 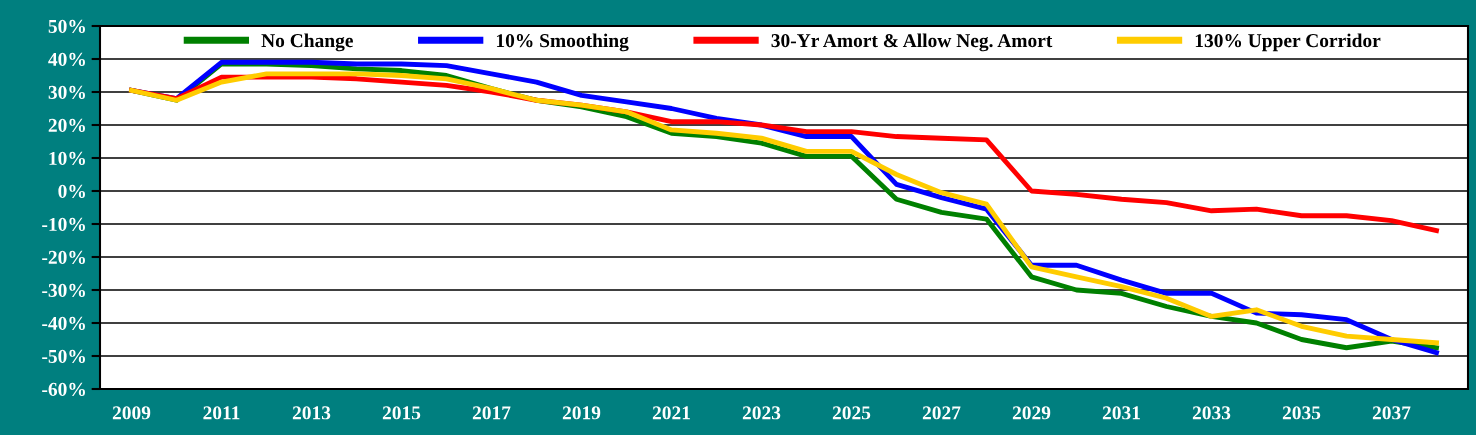 I want to click on y-tick-label: 20%, so click(x=66, y=125).